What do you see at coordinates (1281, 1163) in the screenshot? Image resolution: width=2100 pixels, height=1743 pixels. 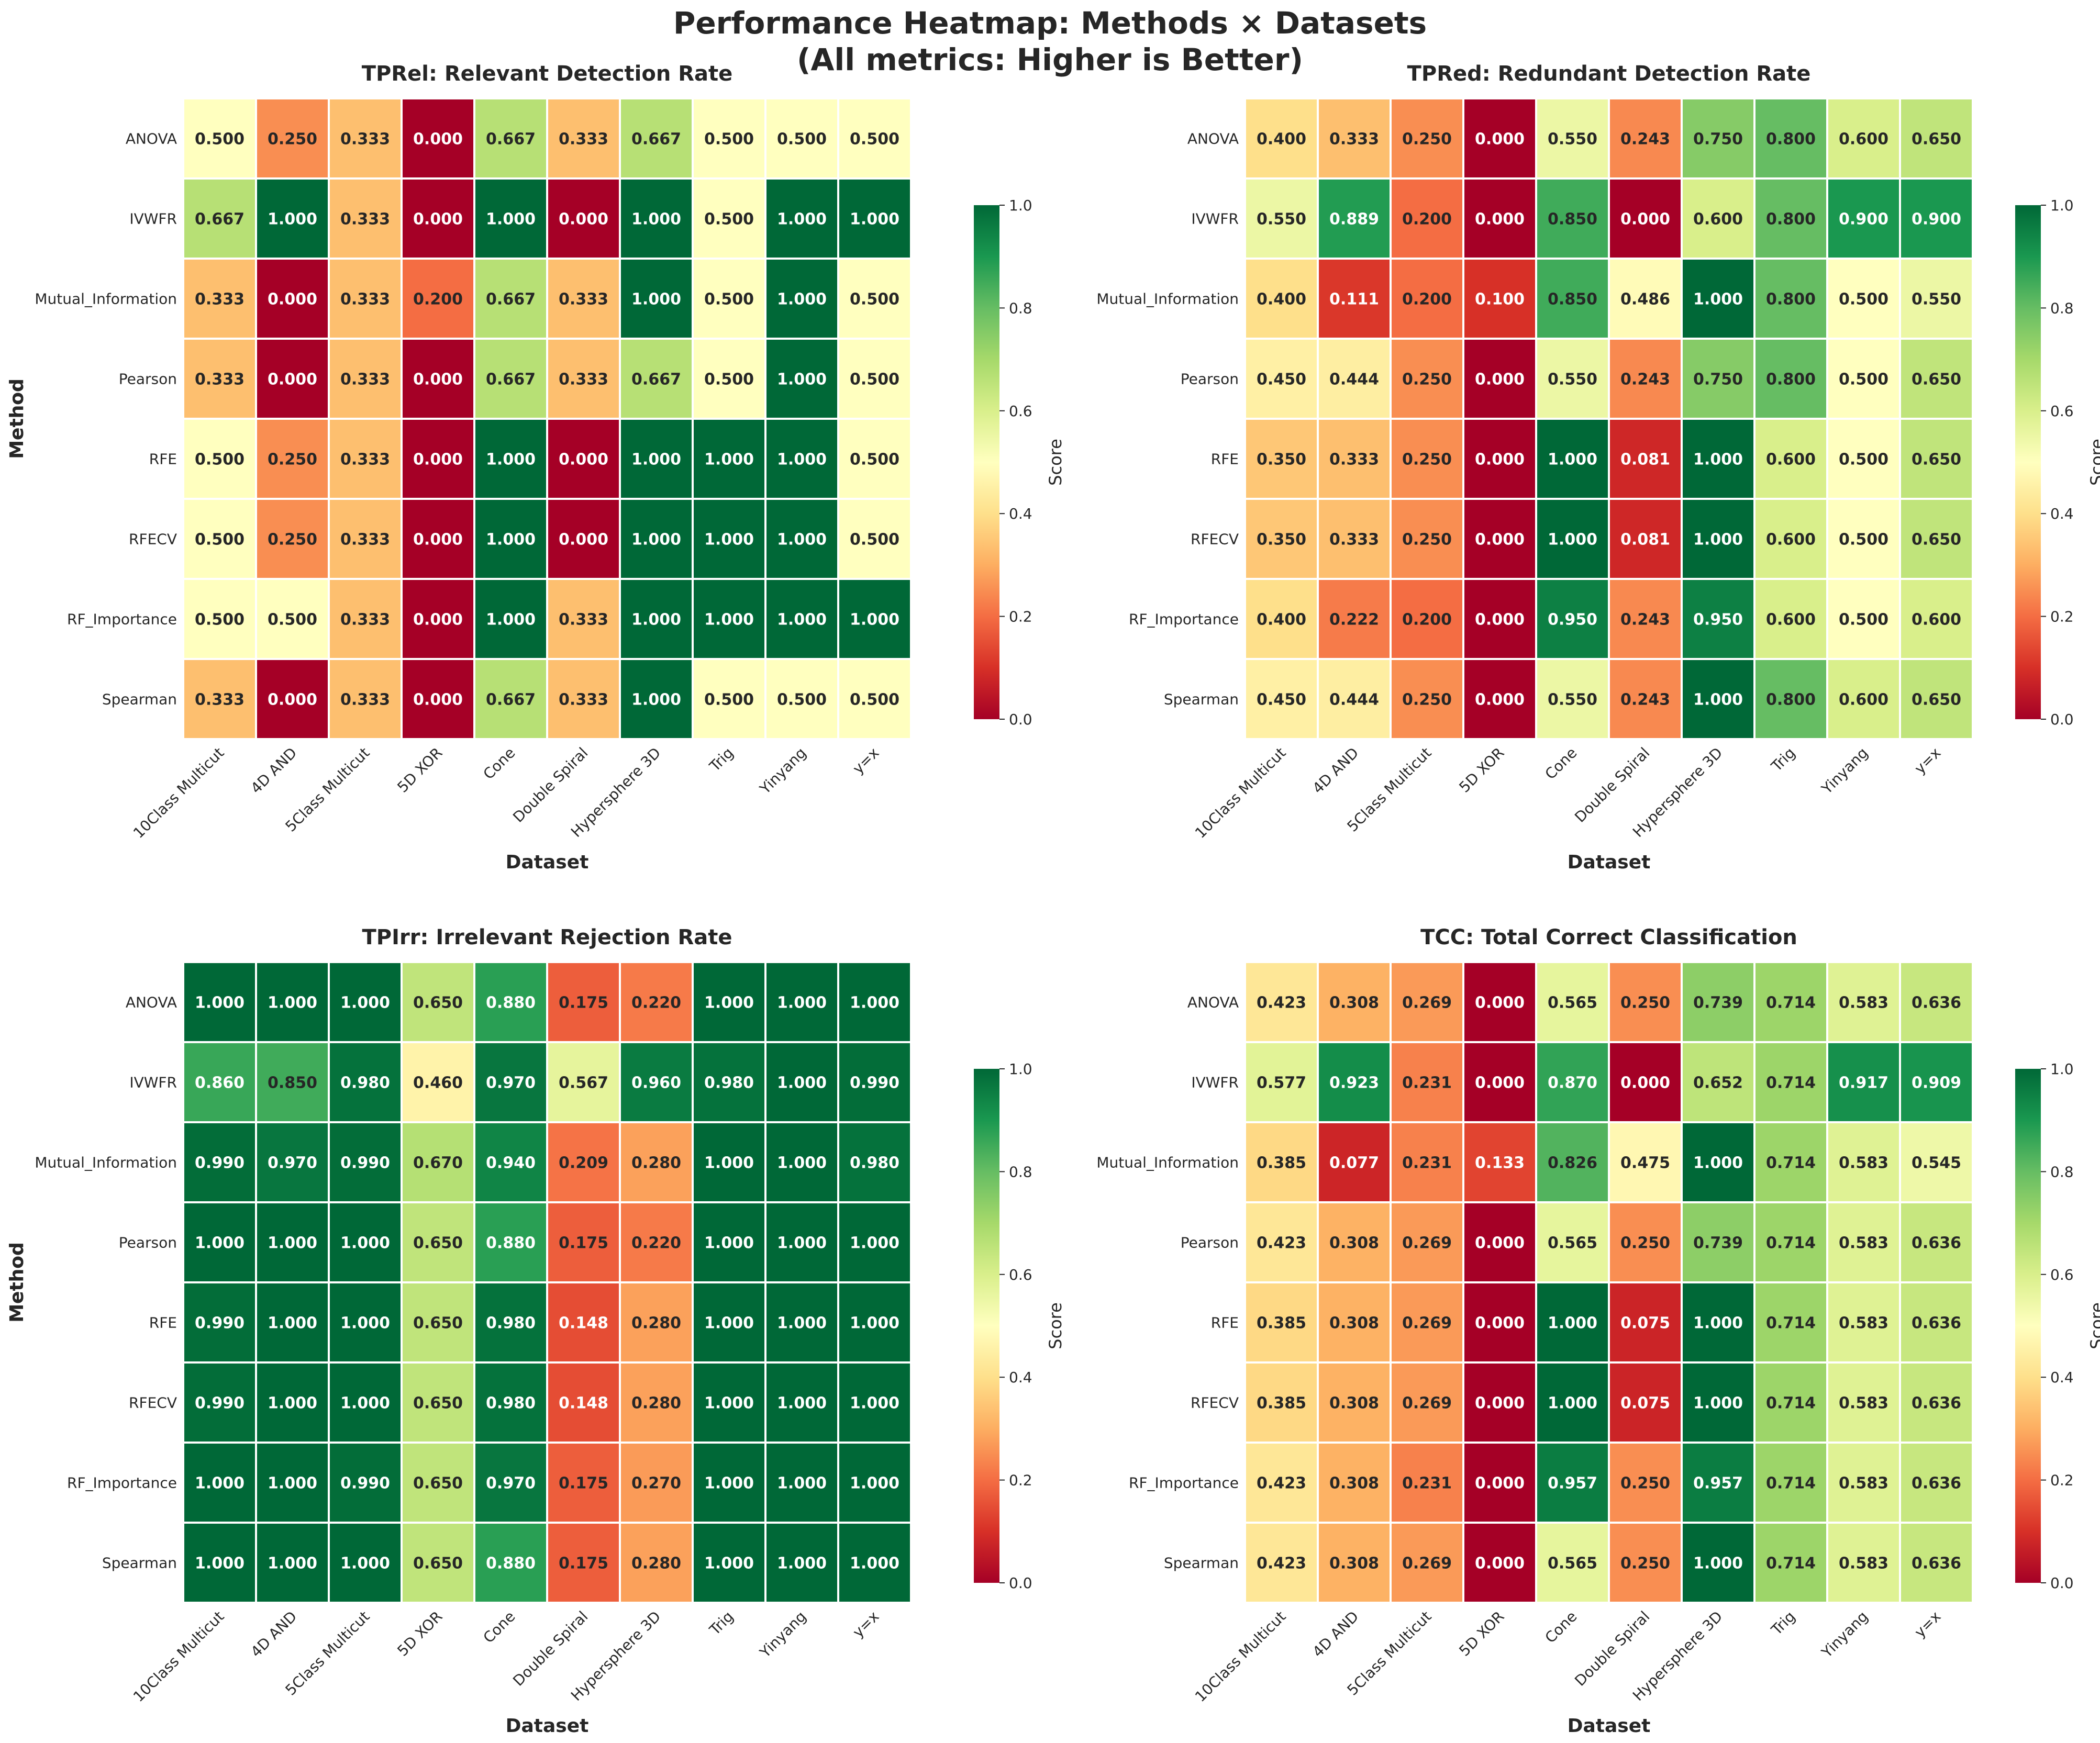 I see `cell-value-label: 0.385` at bounding box center [1281, 1163].